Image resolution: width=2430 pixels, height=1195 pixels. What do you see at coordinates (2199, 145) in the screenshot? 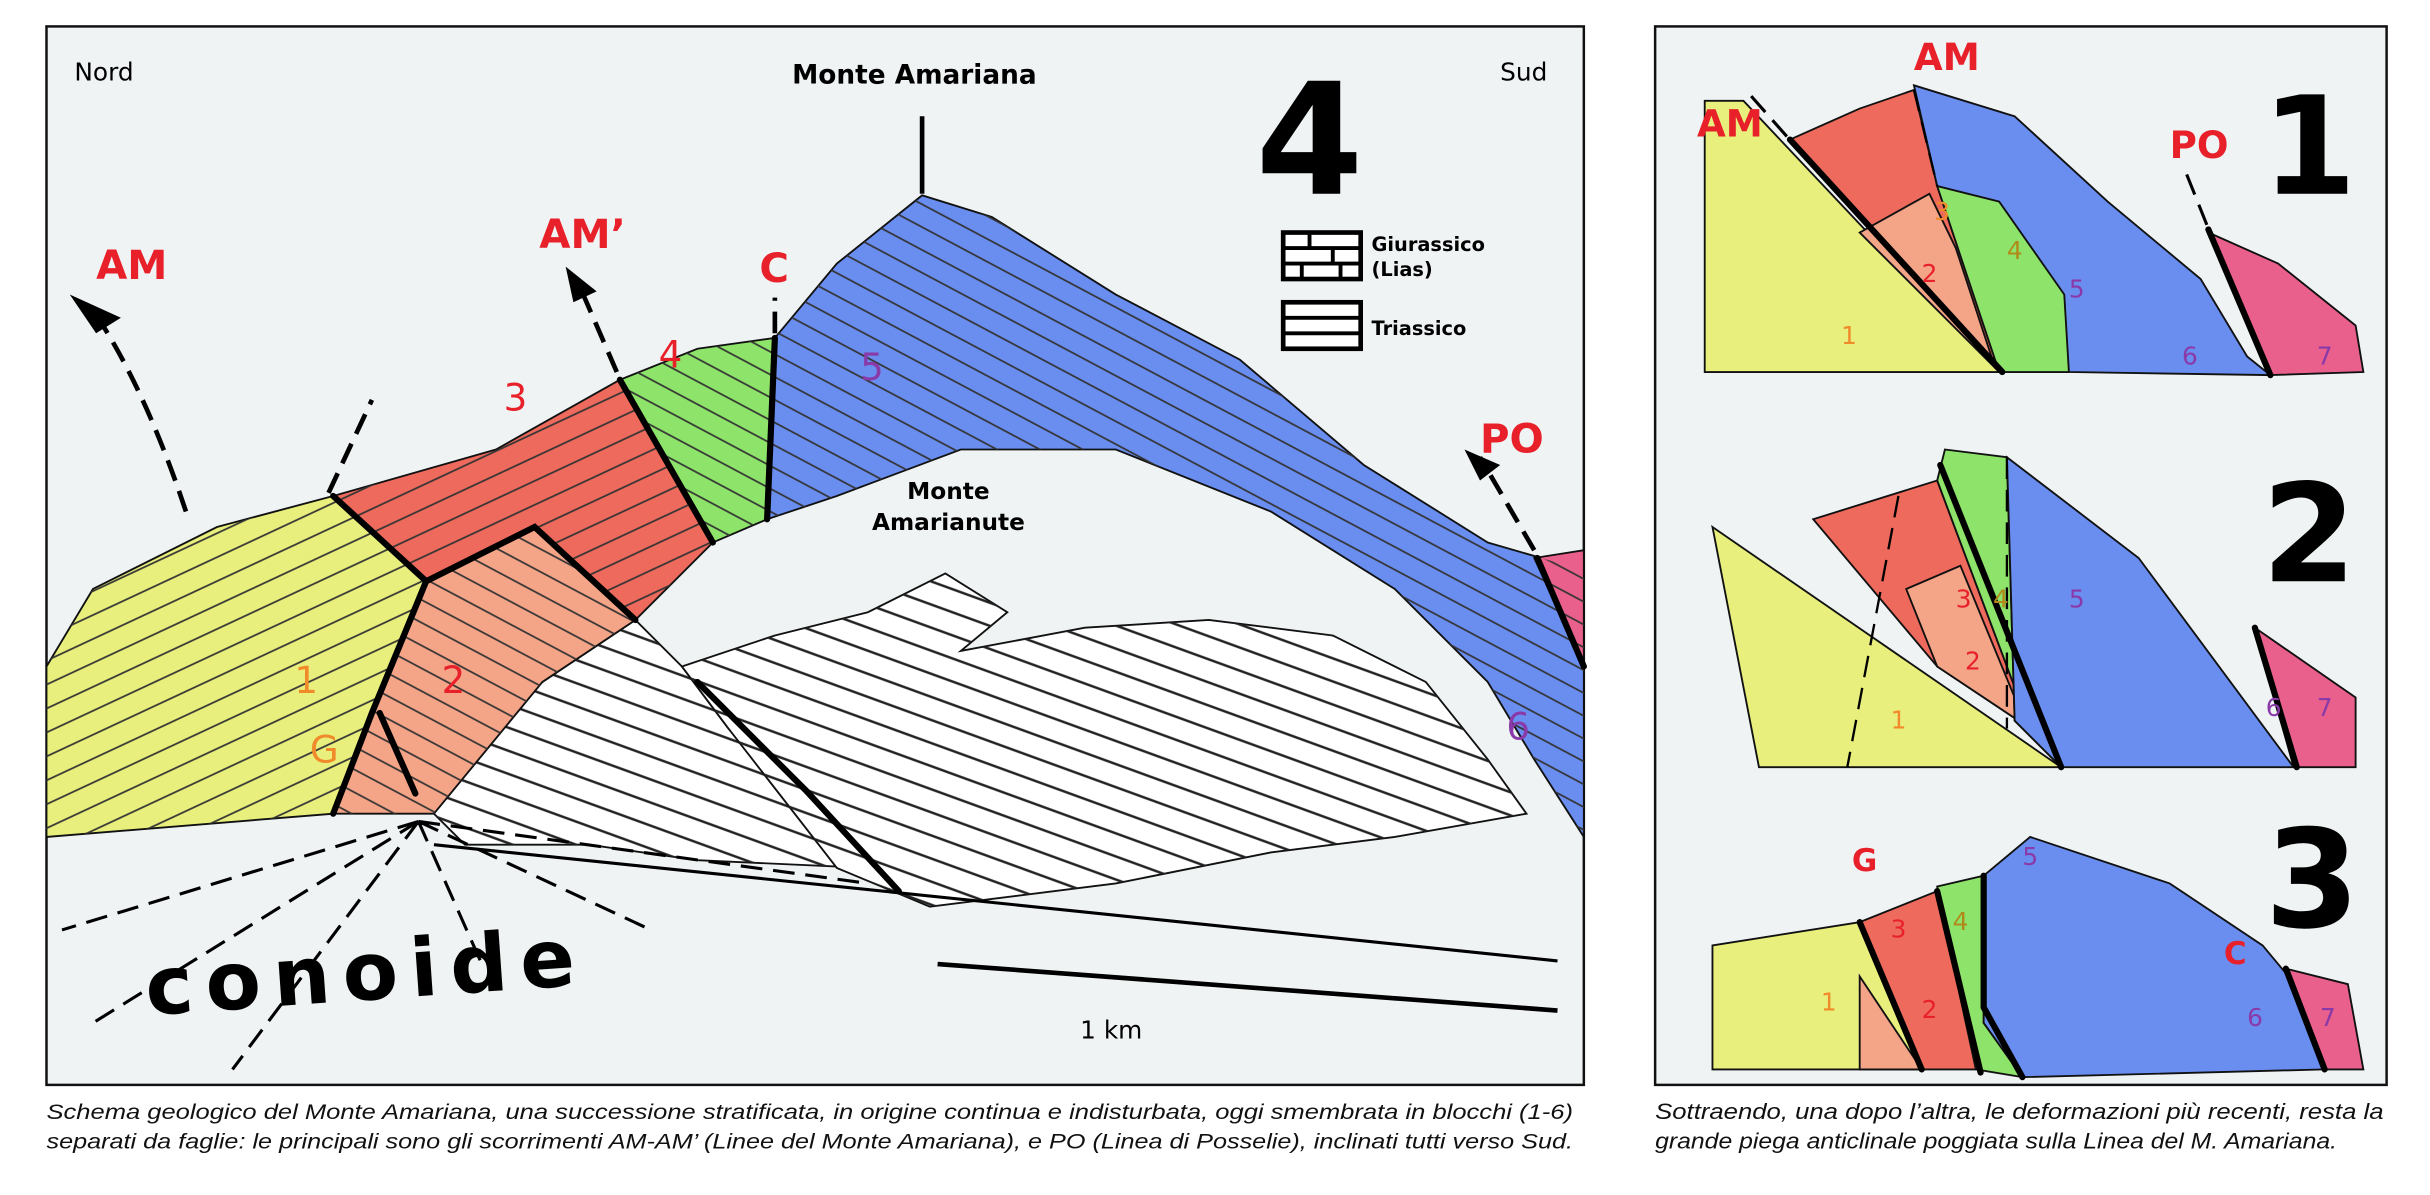
I see `stage-1-fault-label-po: PO` at bounding box center [2199, 145].